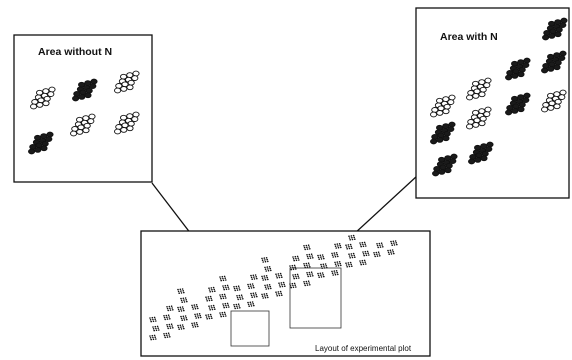 This screenshot has width=572, height=360. What do you see at coordinates (75, 52) in the screenshot?
I see `panel-without-n-title: Area without N` at bounding box center [75, 52].